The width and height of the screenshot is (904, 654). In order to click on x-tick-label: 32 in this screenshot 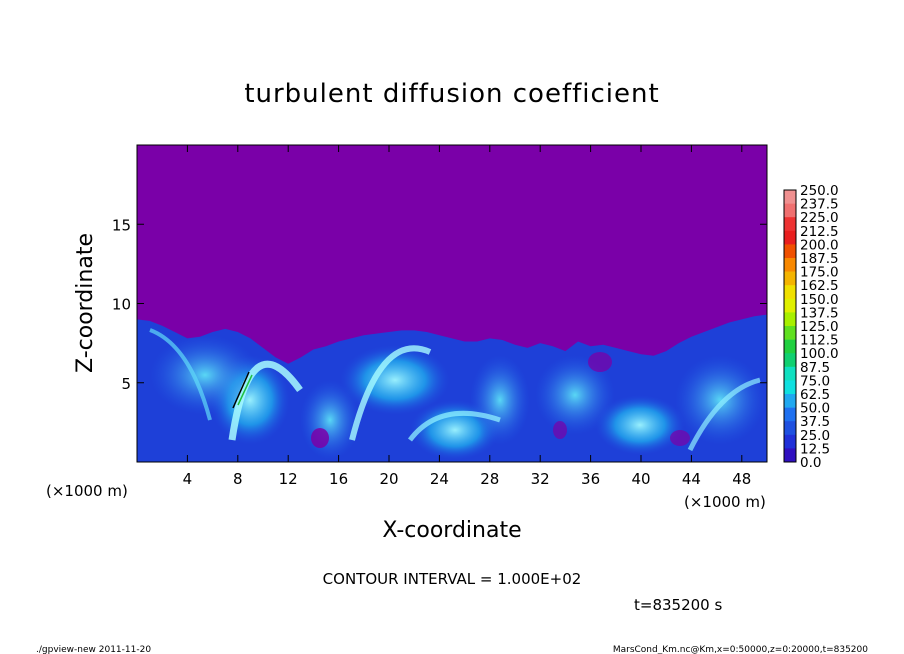, I will do `click(540, 479)`.